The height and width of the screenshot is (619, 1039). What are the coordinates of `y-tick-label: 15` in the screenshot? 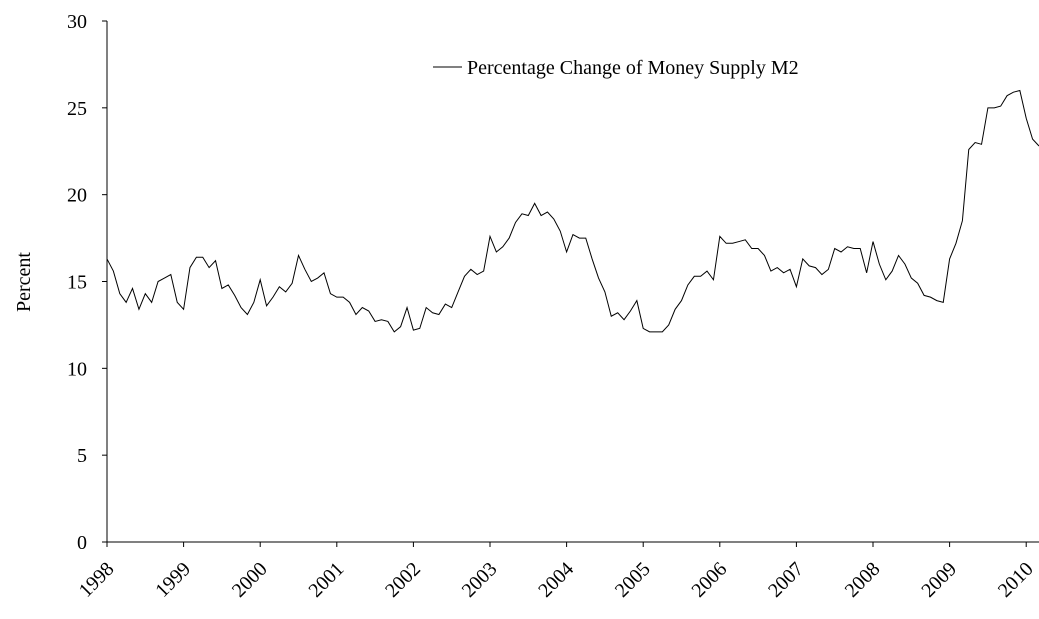 It's located at (77, 283).